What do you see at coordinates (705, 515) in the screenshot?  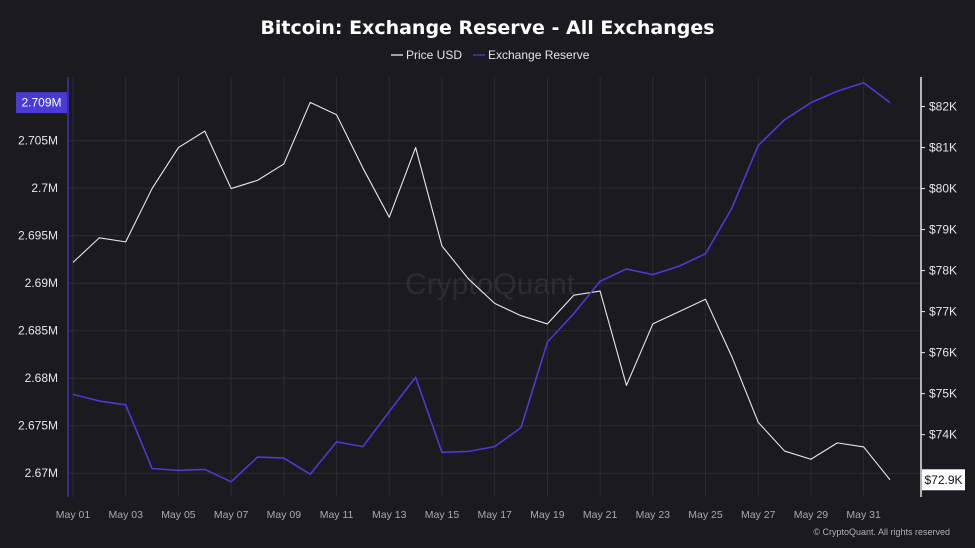 I see `x-tick-label: May 25` at bounding box center [705, 515].